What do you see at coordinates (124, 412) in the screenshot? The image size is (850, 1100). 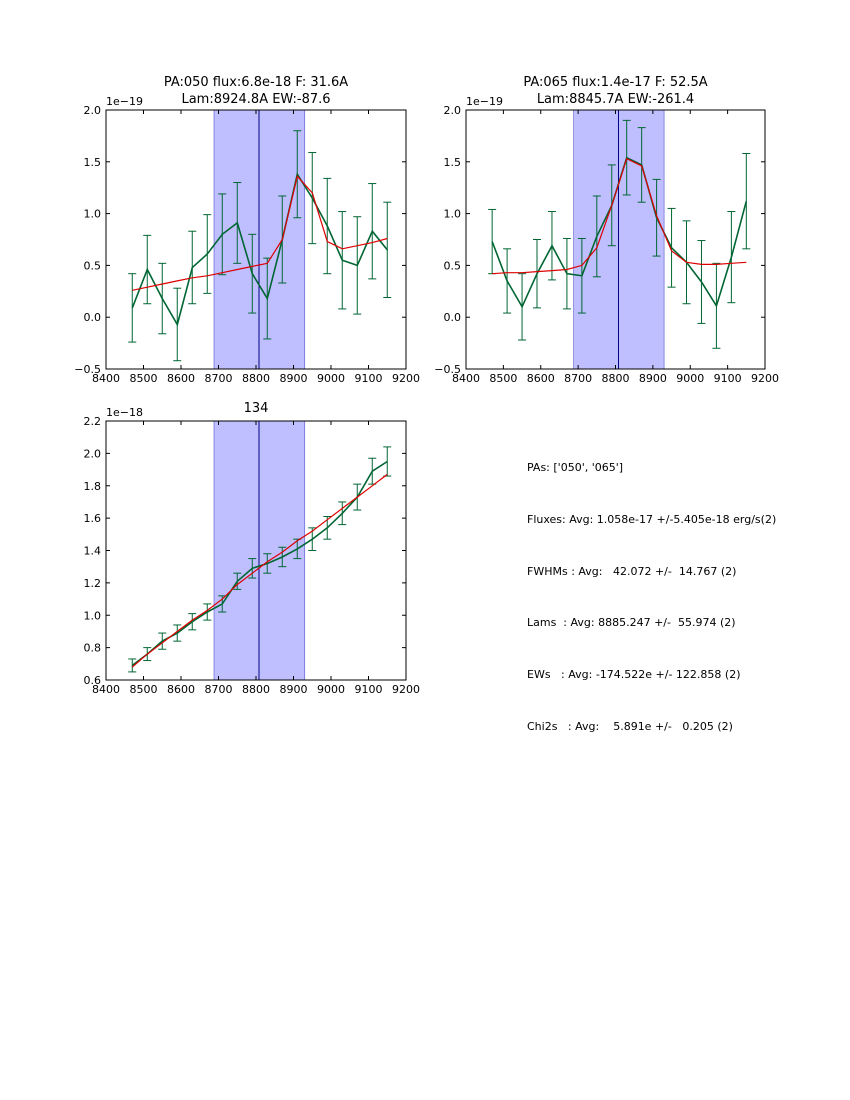 I see `y-exponent-label: 1e−18` at bounding box center [124, 412].